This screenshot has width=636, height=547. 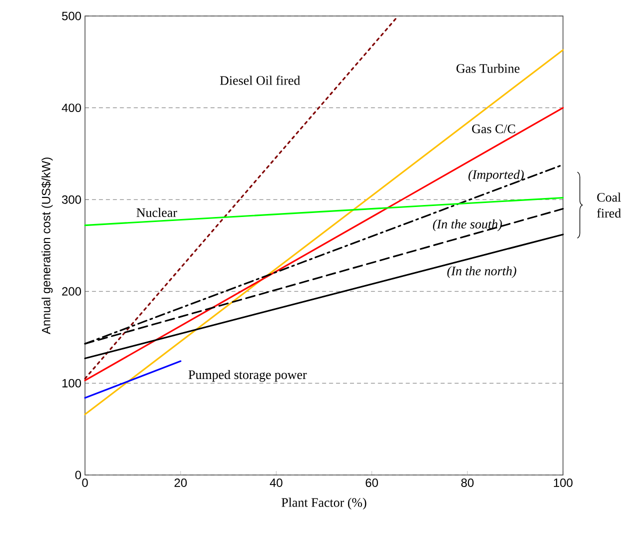 What do you see at coordinates (372, 482) in the screenshot?
I see `x-tick-label: 60` at bounding box center [372, 482].